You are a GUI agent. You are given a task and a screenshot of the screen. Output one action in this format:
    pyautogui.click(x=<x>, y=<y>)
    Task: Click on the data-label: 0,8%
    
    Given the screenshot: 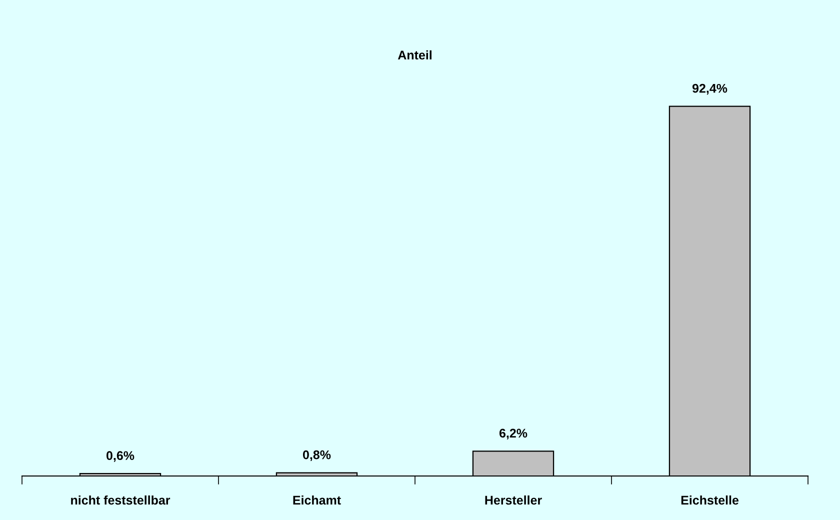 What is the action you would take?
    pyautogui.click(x=317, y=456)
    